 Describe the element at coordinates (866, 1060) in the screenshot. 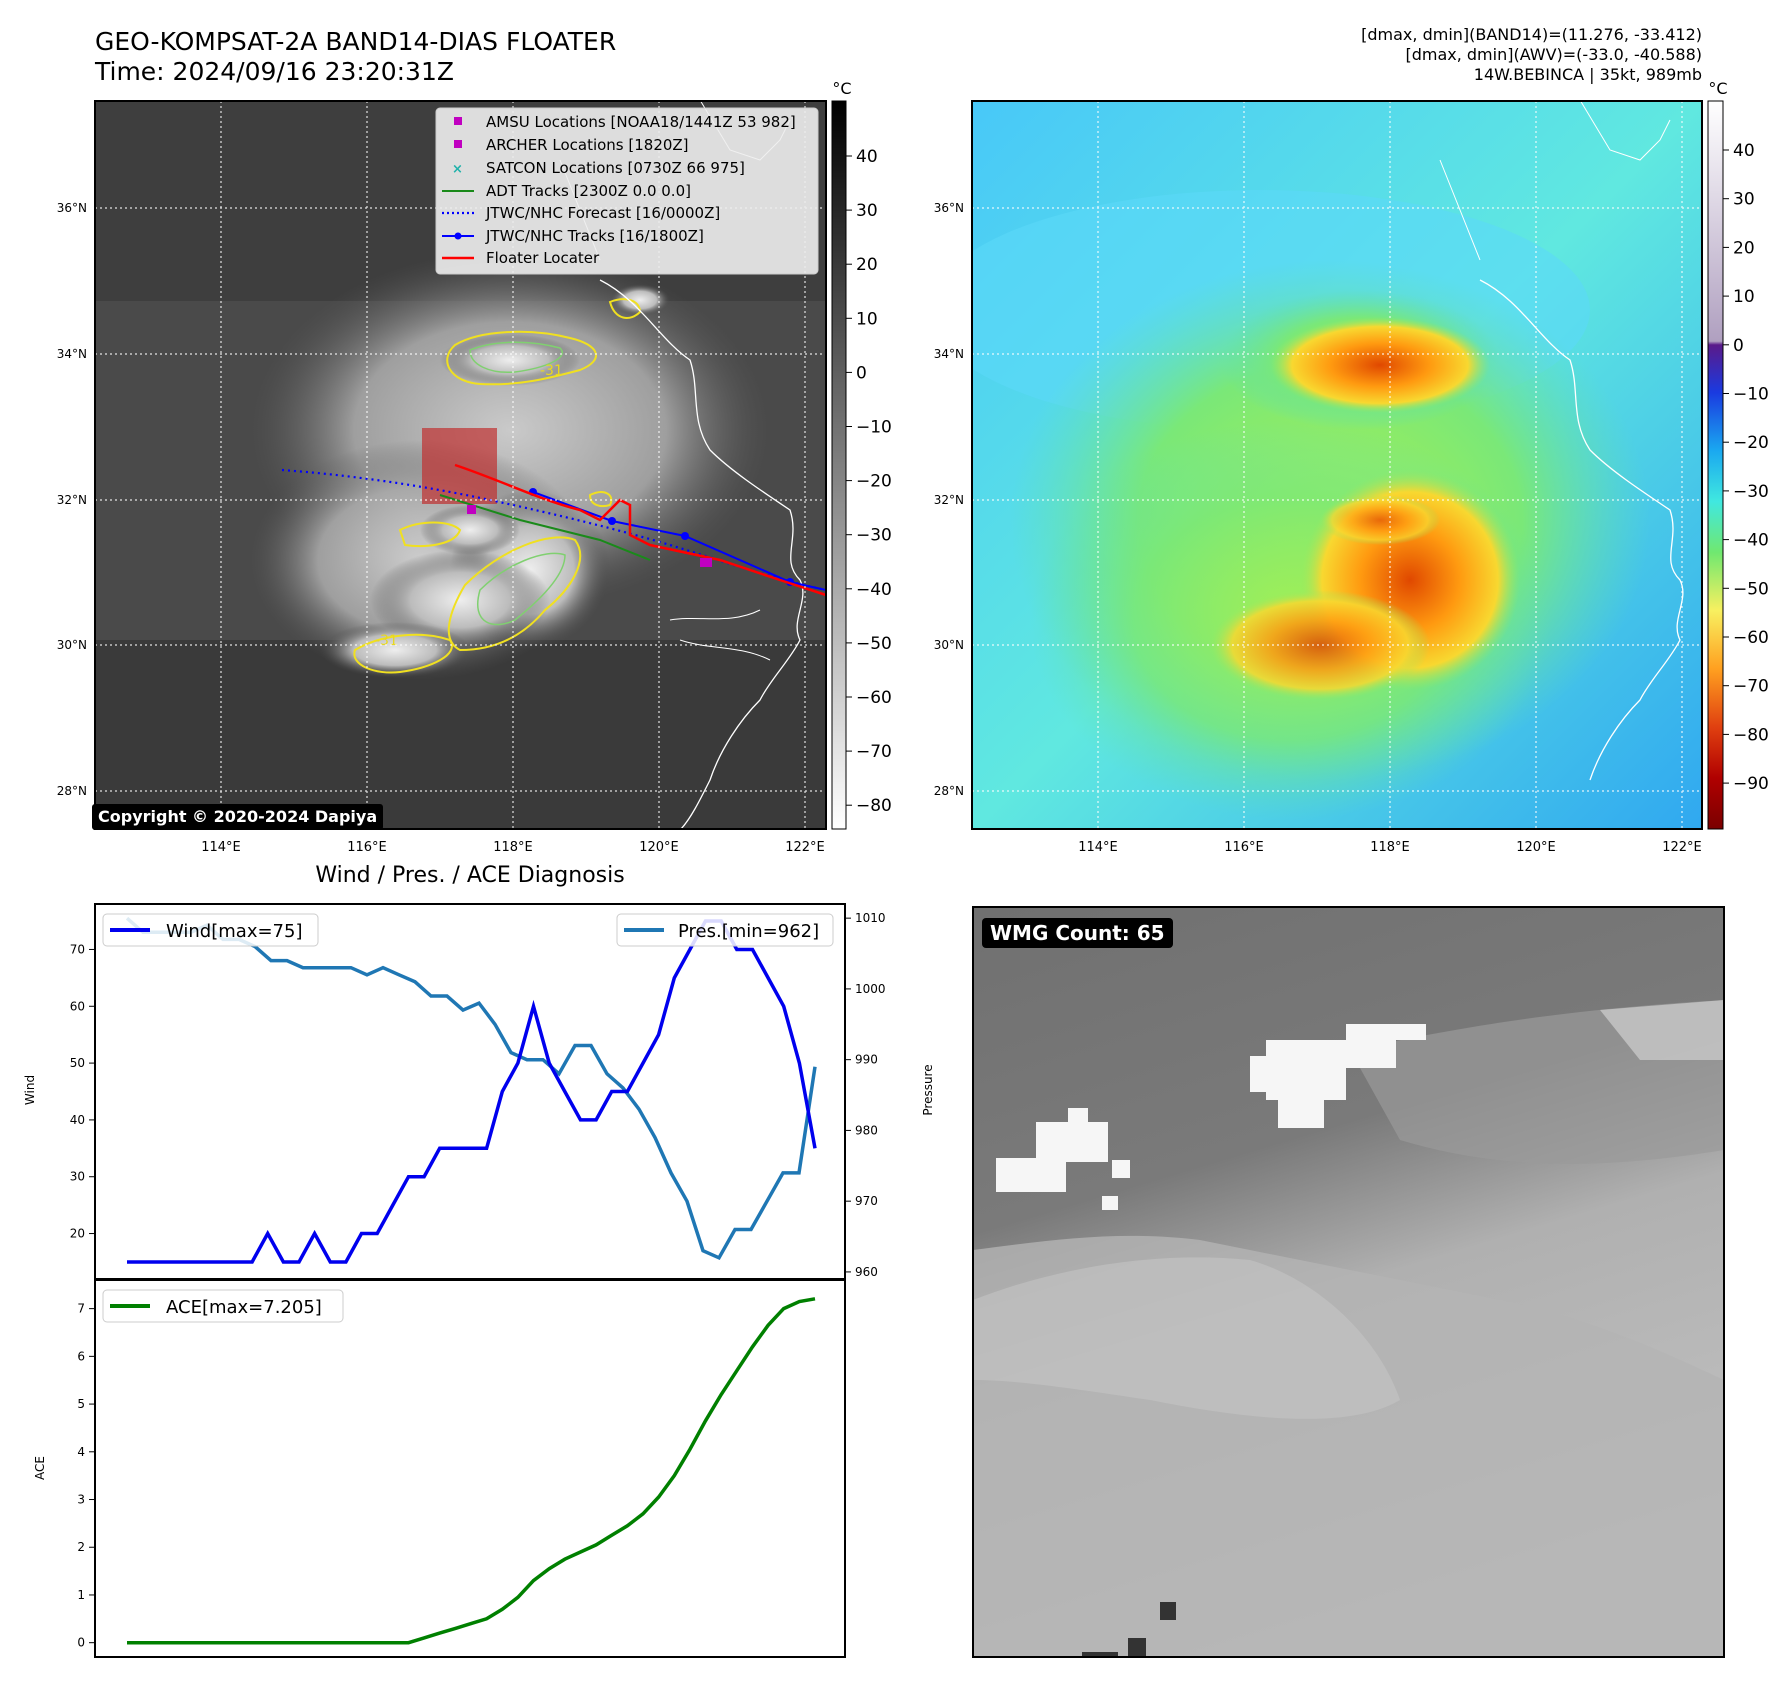

I see `y-tick-label: 990` at that location.